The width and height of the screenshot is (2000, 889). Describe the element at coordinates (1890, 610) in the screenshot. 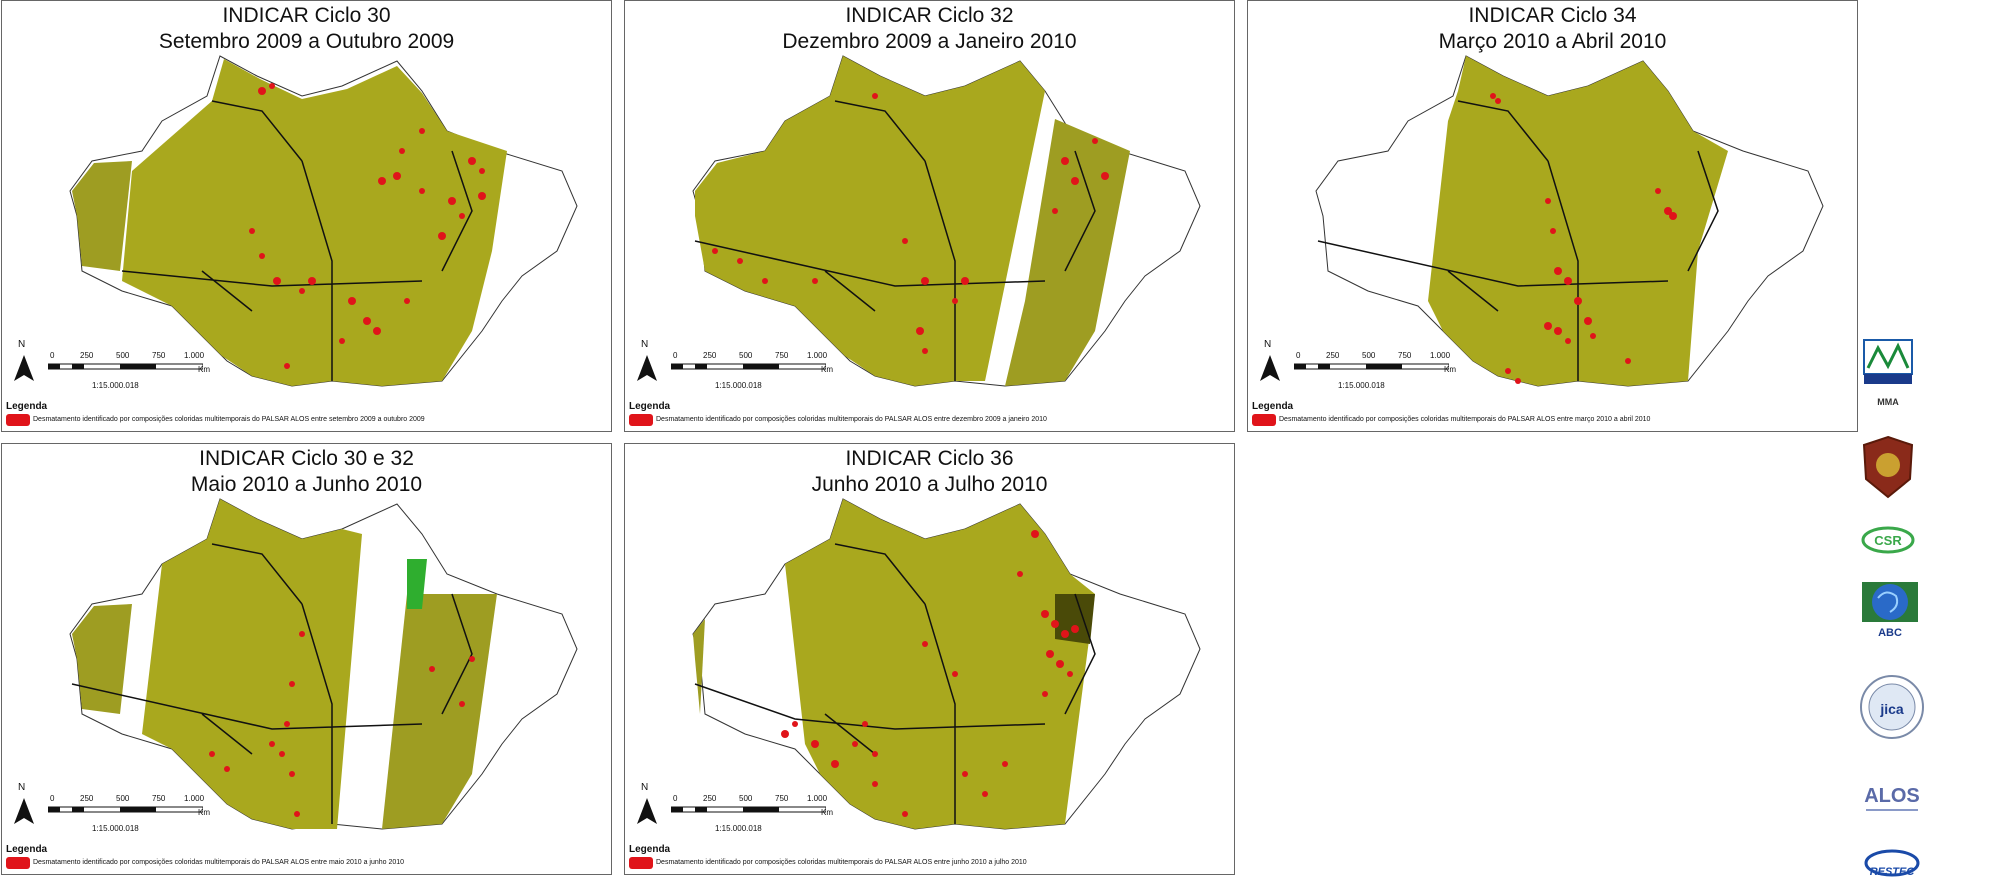

I see `abc-globe-icon: ABC` at that location.